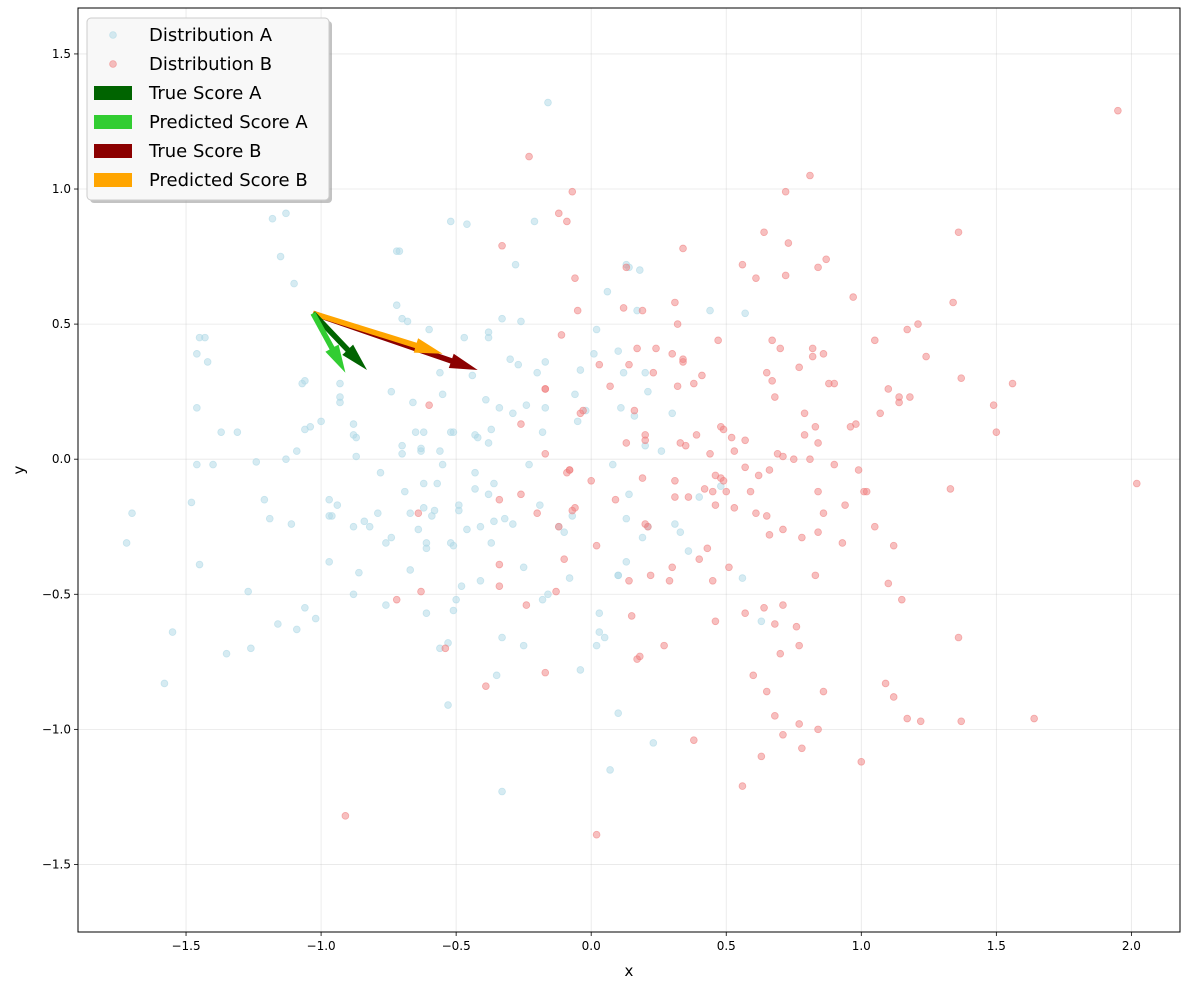 The image size is (1189, 989). What do you see at coordinates (185, 946) in the screenshot?
I see `x-tick-label: −1.5` at bounding box center [185, 946].